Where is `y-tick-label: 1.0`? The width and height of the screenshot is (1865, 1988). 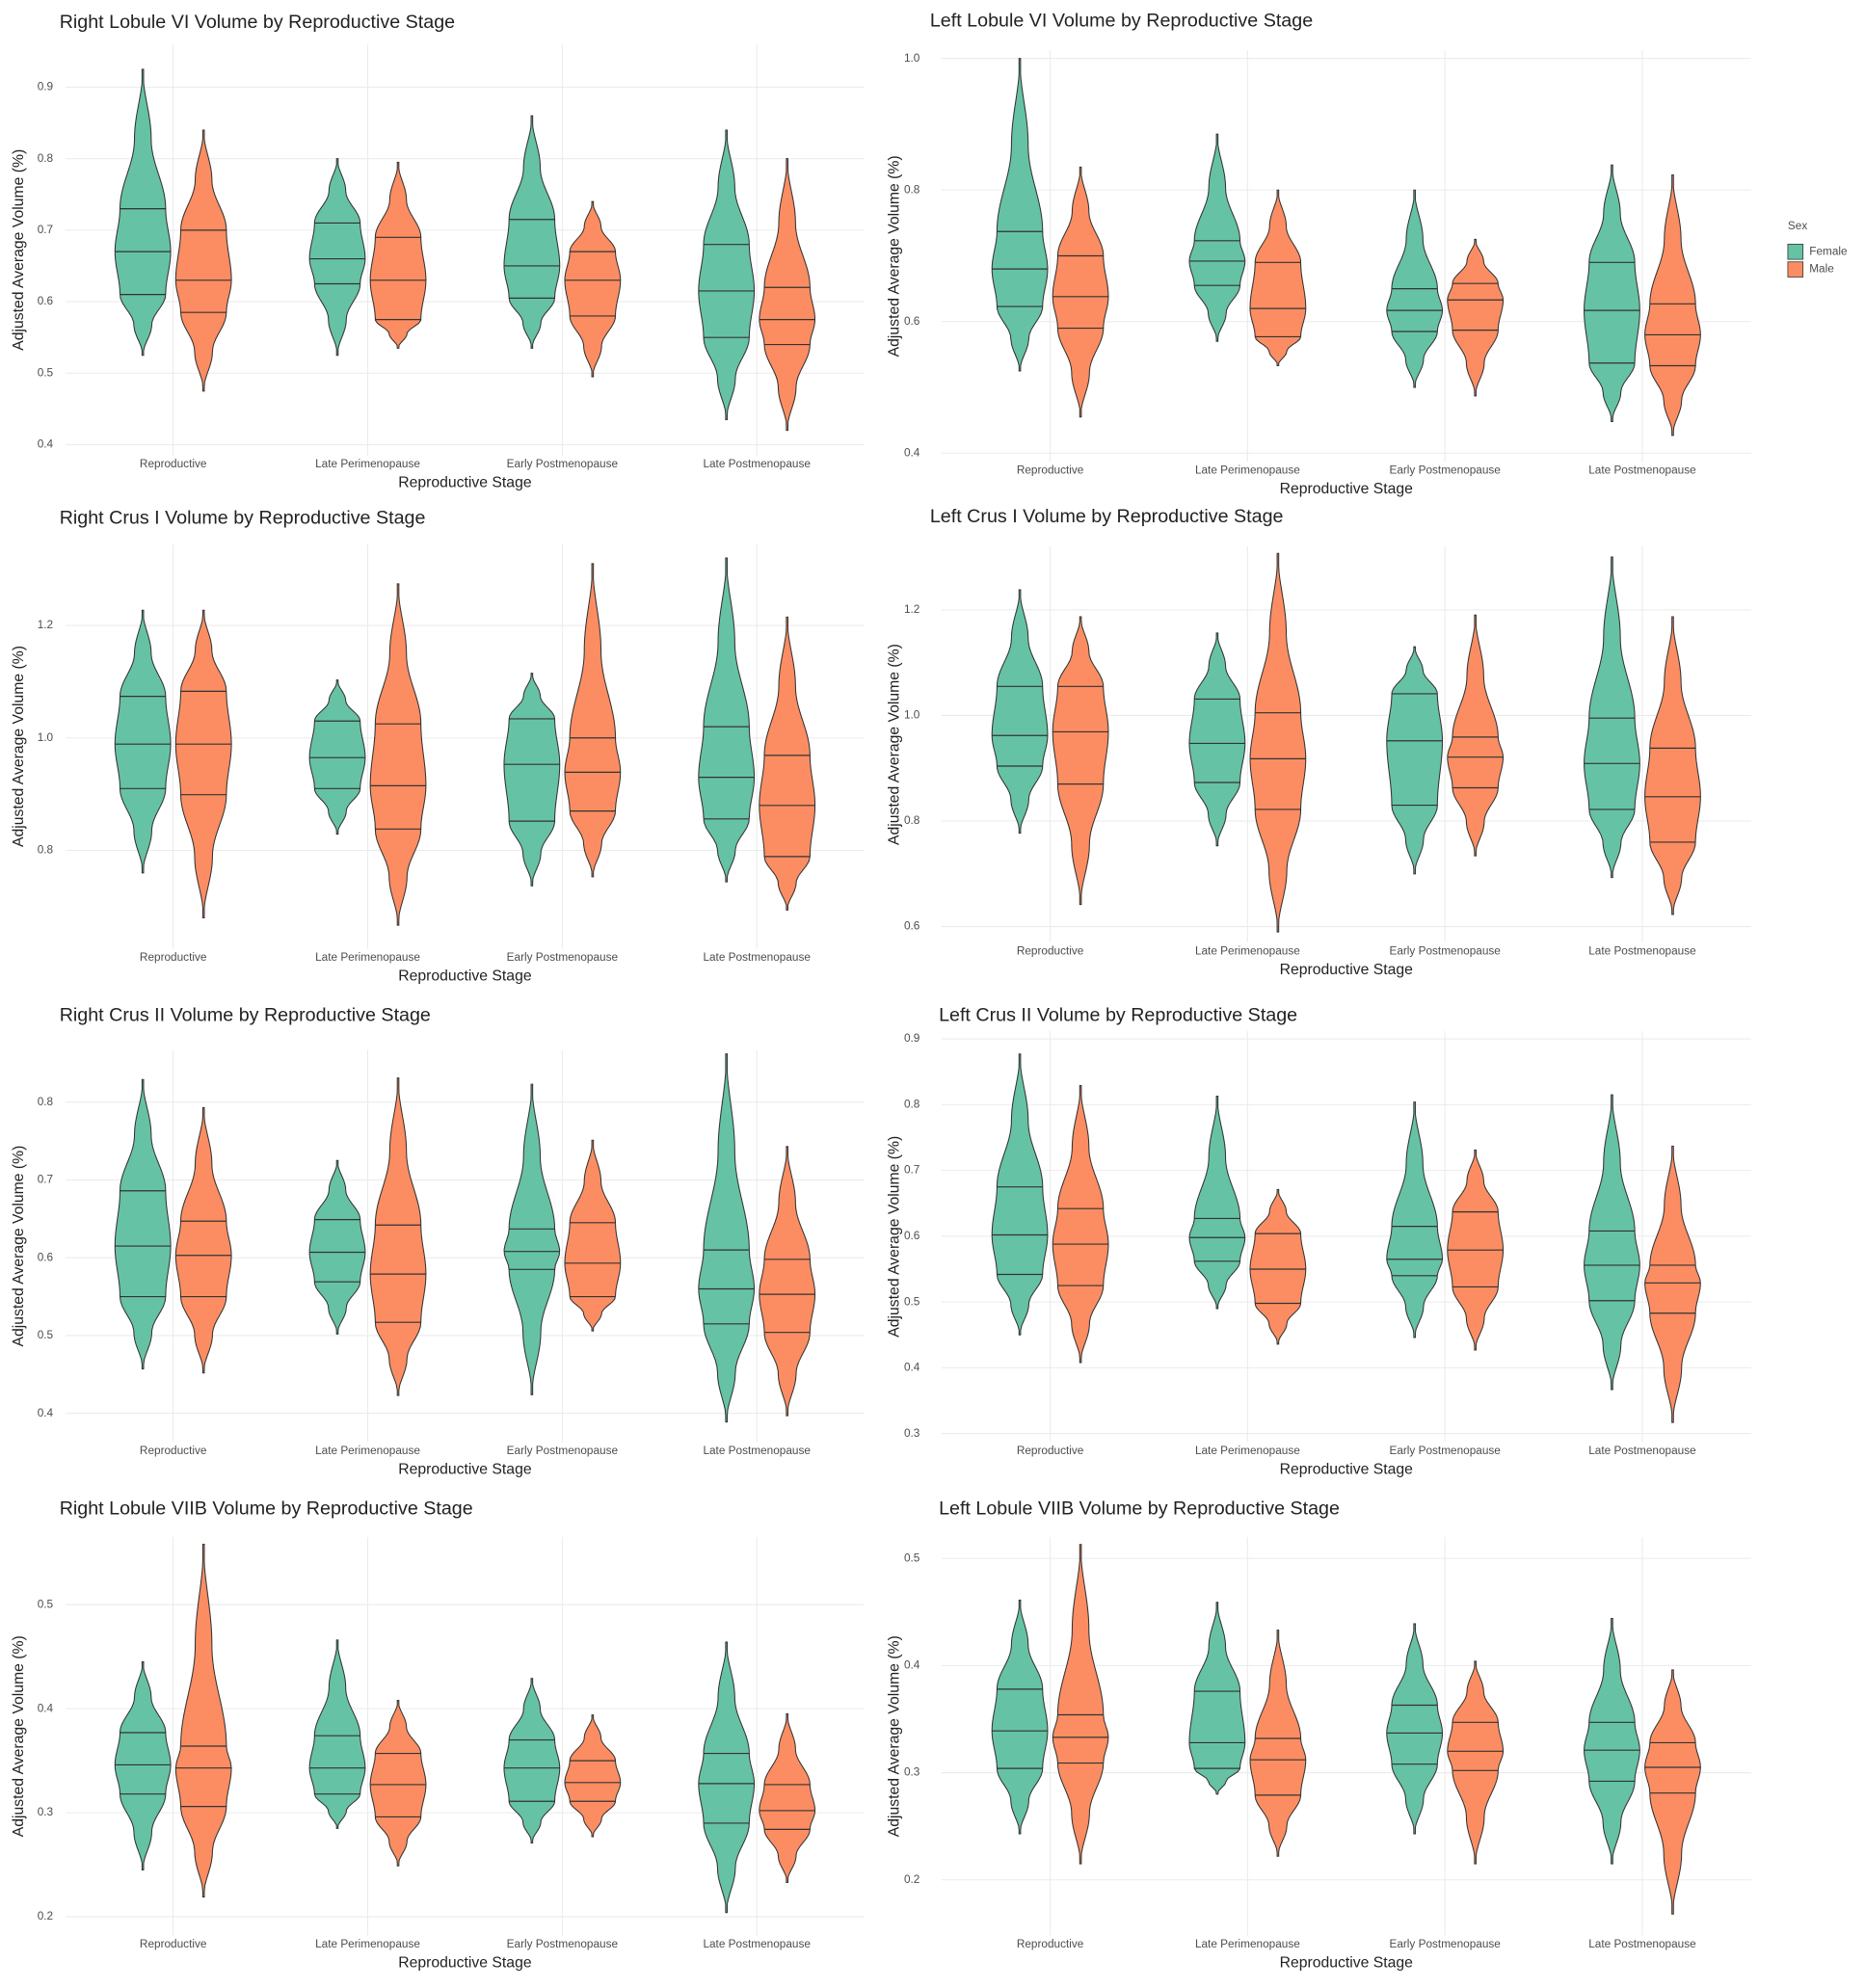 y-tick-label: 1.0 is located at coordinates (912, 58).